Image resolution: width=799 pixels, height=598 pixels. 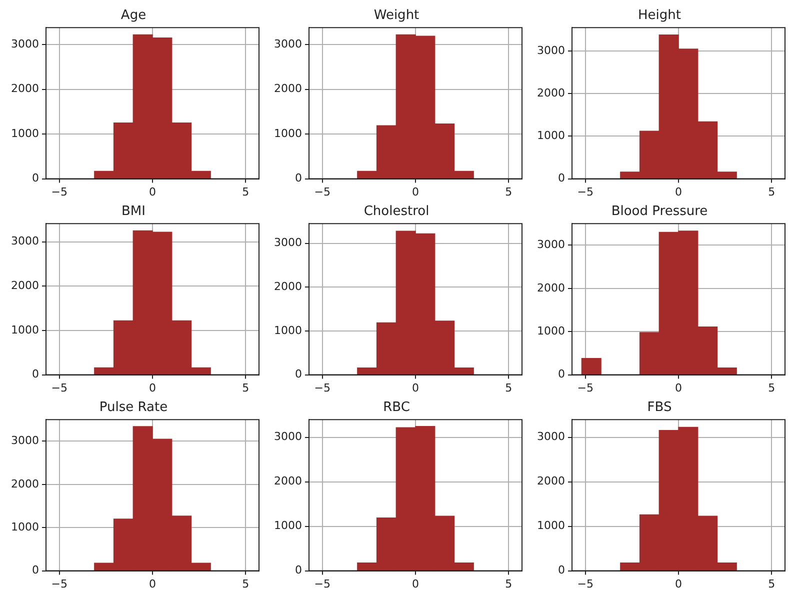 I want to click on chart-title: FBS, so click(x=659, y=408).